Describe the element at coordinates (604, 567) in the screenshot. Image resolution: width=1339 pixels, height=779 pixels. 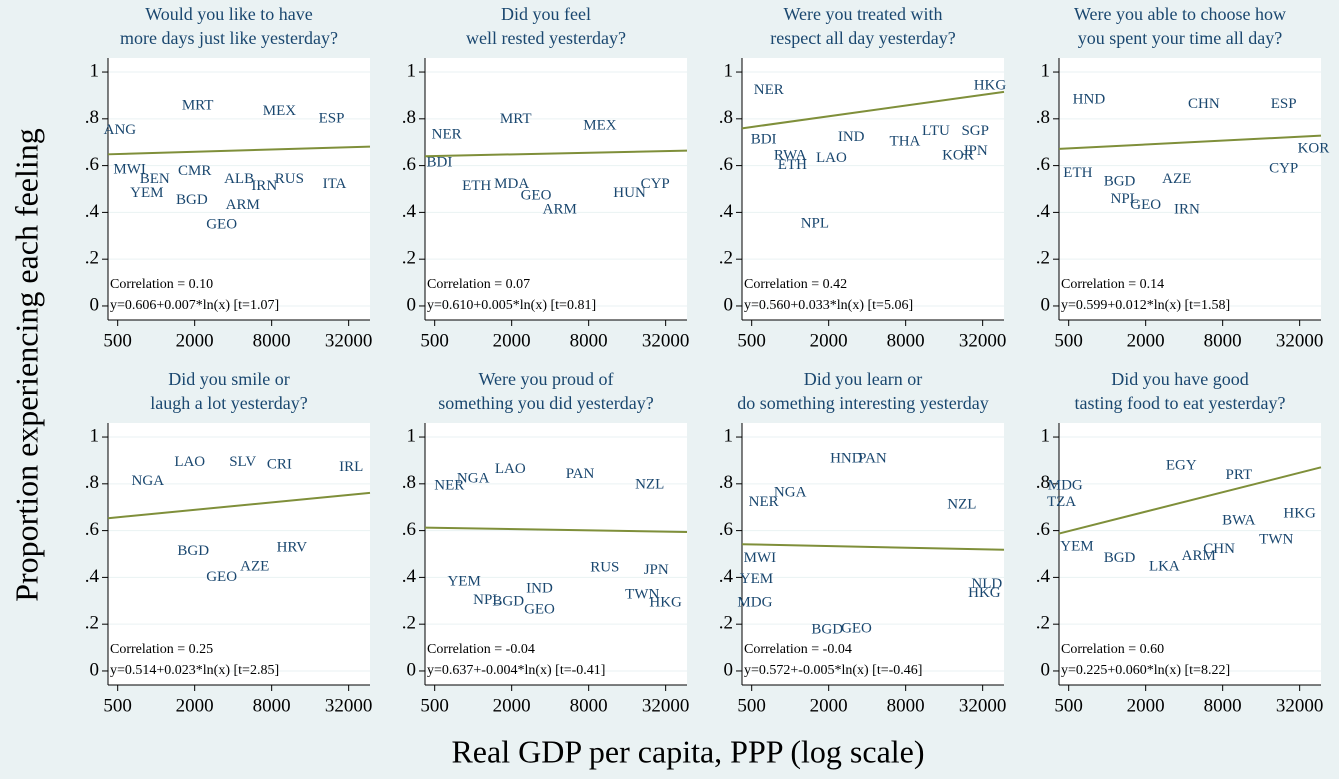
I see `point-label: RUS` at that location.